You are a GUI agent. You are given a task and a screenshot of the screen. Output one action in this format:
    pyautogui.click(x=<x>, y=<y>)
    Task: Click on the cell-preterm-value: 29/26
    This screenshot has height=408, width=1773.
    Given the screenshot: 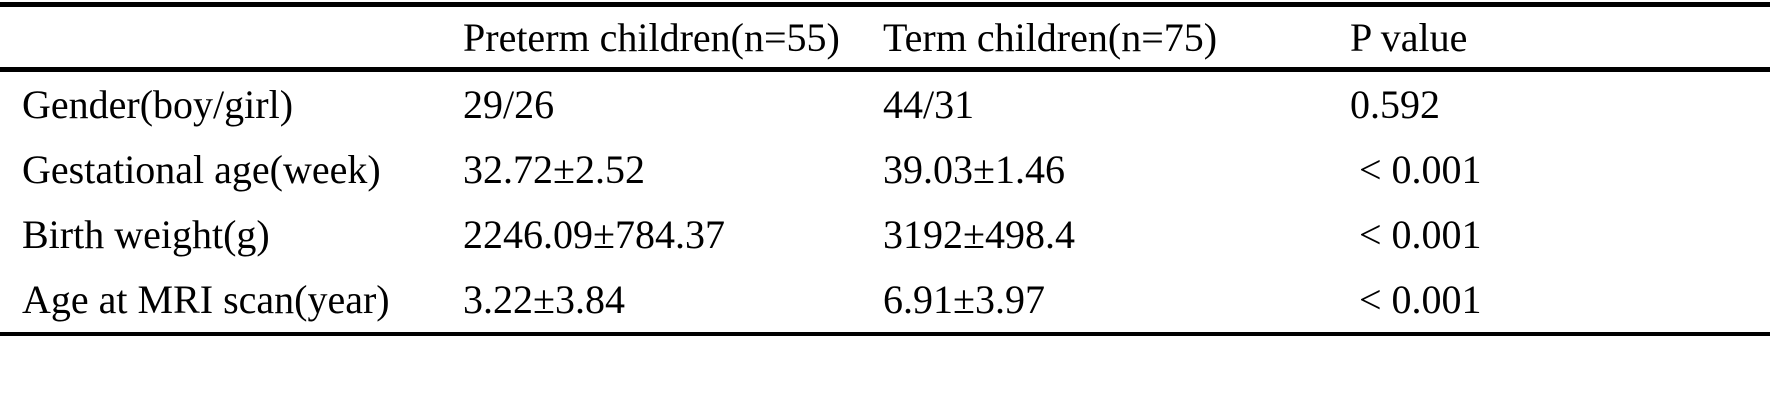 What is the action you would take?
    pyautogui.click(x=509, y=104)
    